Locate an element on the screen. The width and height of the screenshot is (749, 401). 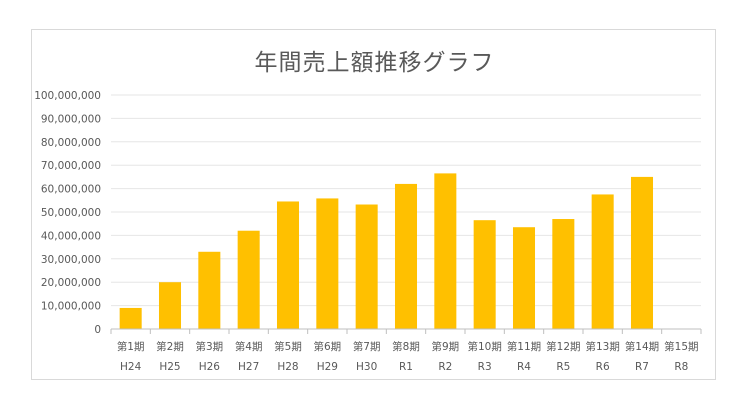
x-tick-label-year: H30 is located at coordinates (366, 367).